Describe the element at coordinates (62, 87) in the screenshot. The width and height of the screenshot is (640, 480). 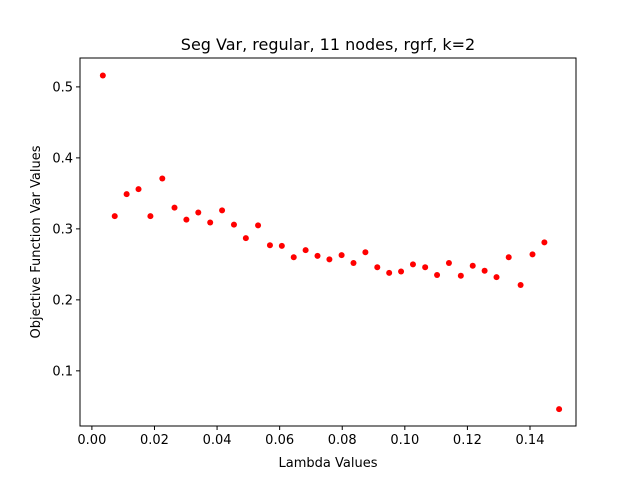
I see `y-tick-label: 0.5` at that location.